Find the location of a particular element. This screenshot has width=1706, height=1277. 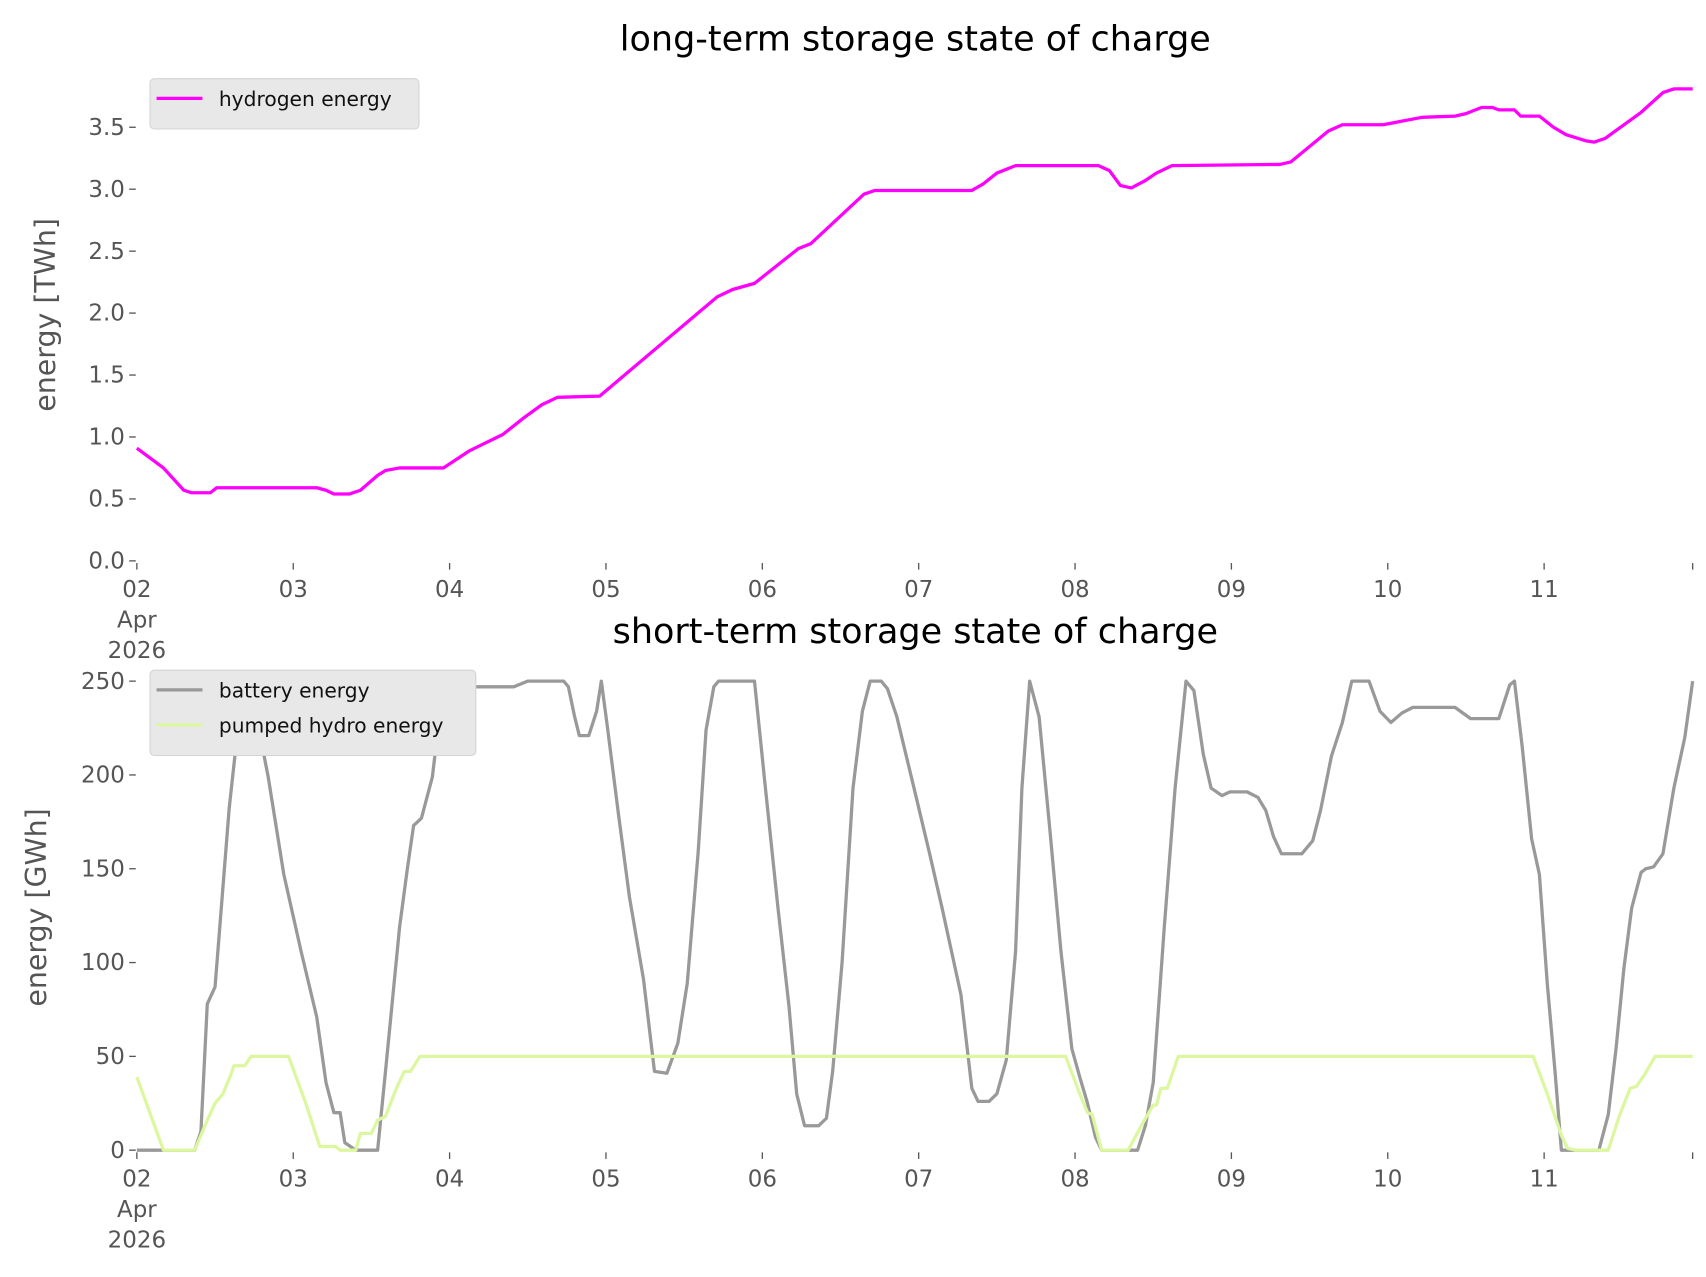

legend: hydrogen energy is located at coordinates (284, 104).